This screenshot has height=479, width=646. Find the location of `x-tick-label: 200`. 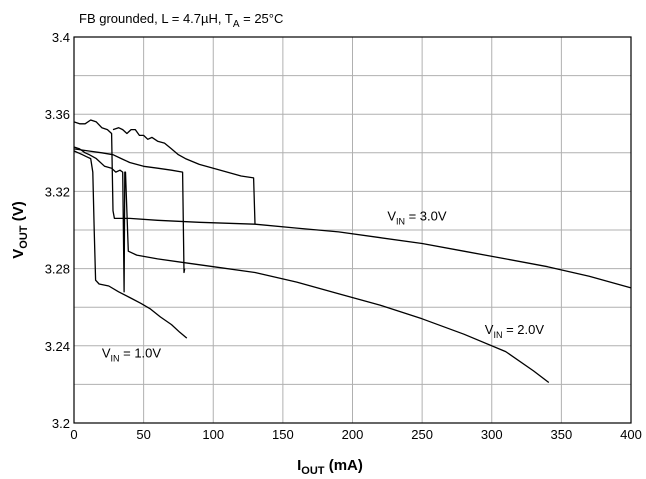

x-tick-label: 200 is located at coordinates (353, 434).